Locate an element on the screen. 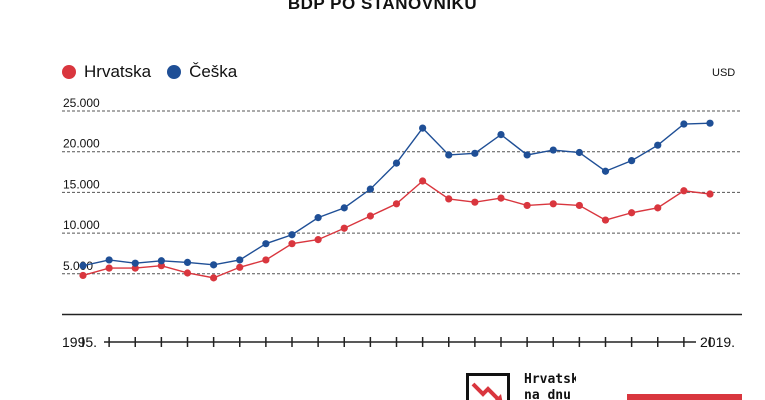 Image resolution: width=765 pixels, height=400 pixels. y-tick-label: 20.000 is located at coordinates (81, 144).